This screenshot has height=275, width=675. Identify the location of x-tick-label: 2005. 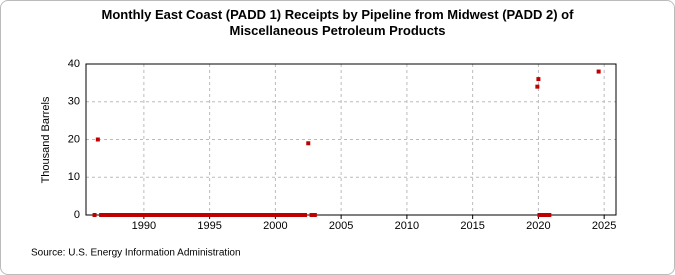
(341, 226).